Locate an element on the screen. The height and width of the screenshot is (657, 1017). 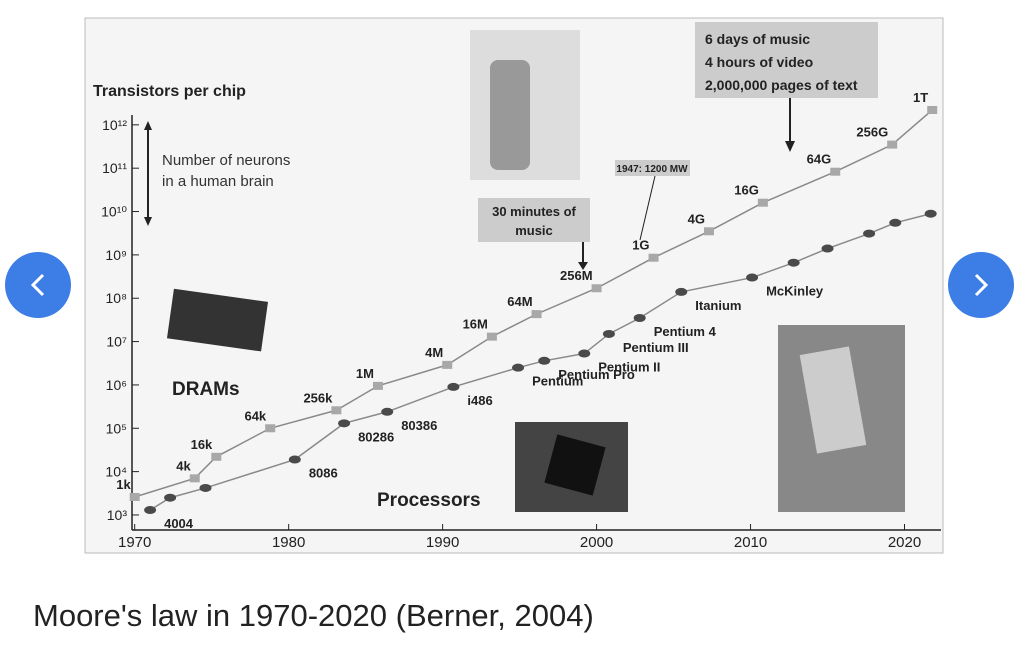
point-label: 16G is located at coordinates (746, 190).